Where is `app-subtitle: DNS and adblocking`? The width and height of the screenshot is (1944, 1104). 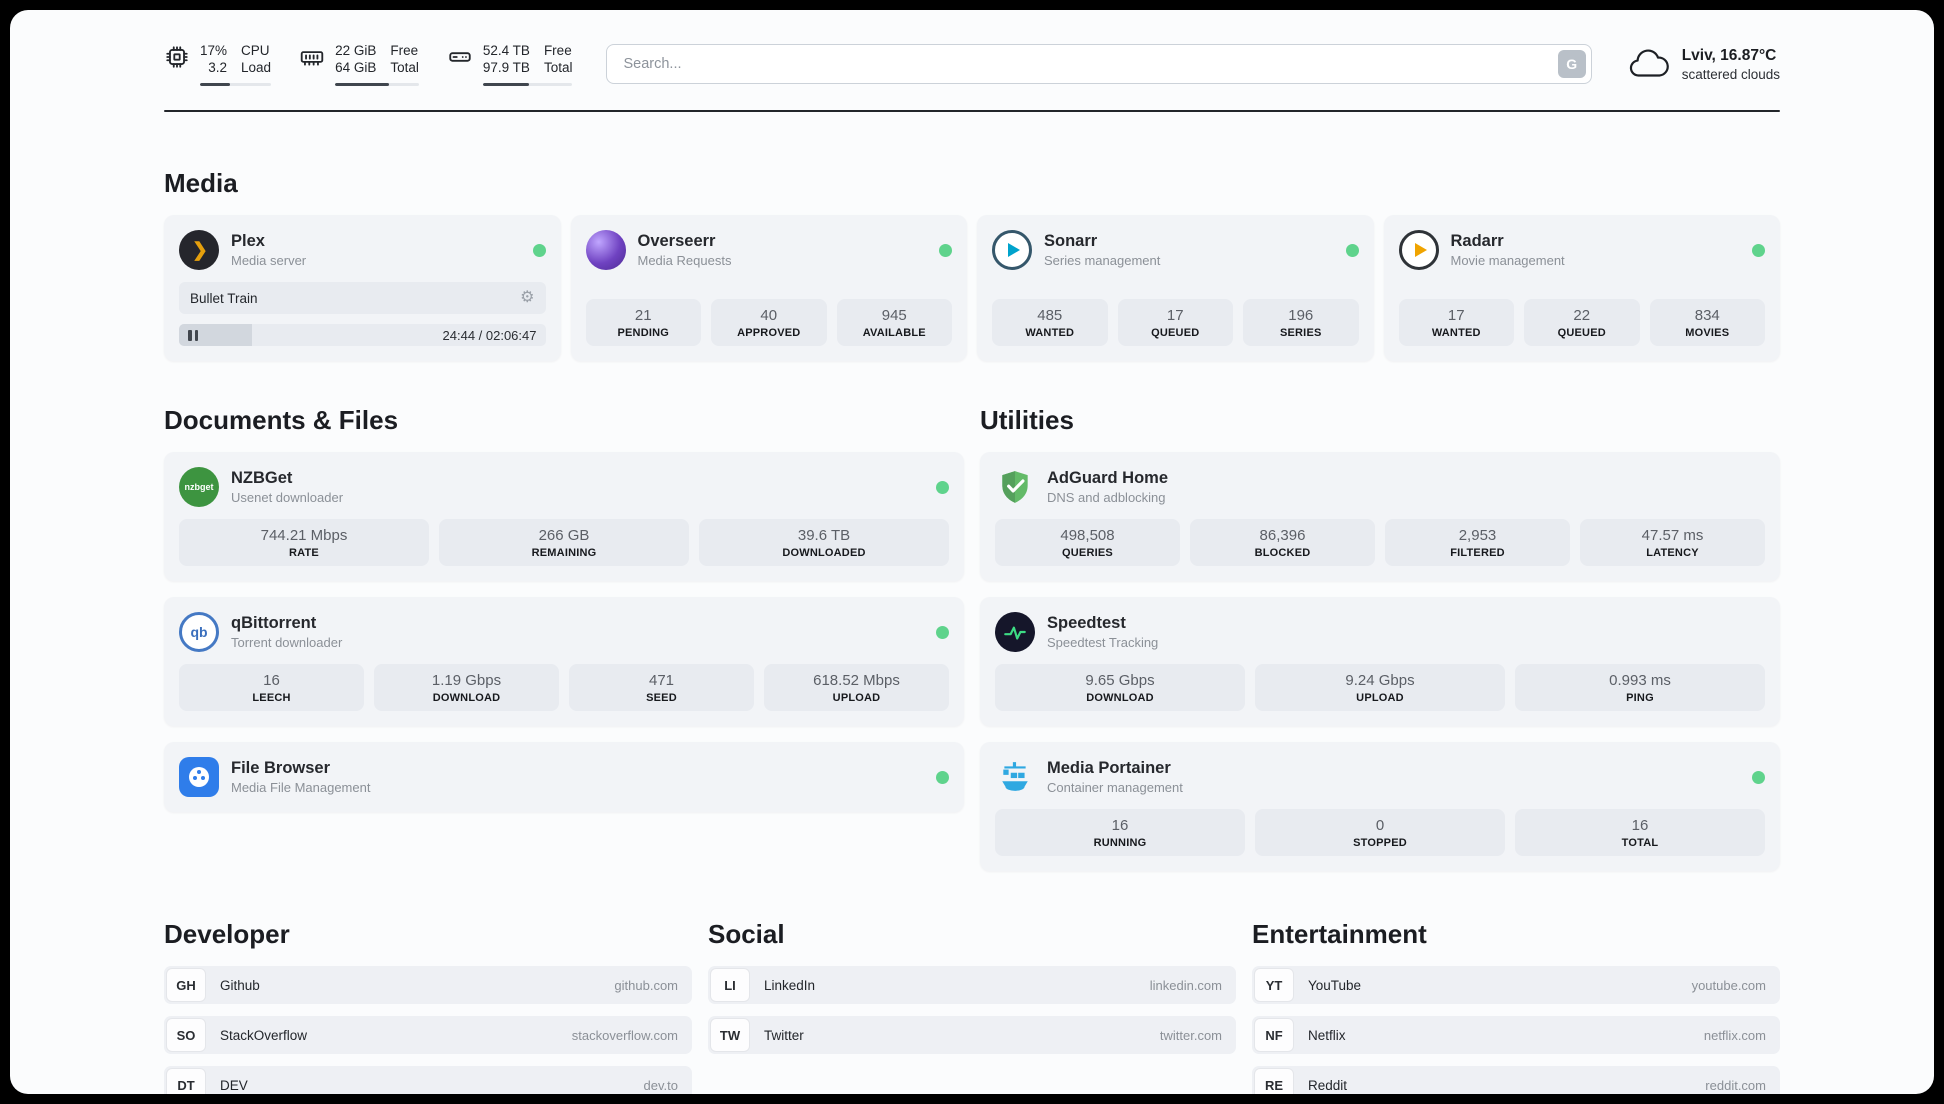
app-subtitle: DNS and adblocking is located at coordinates (1106, 497).